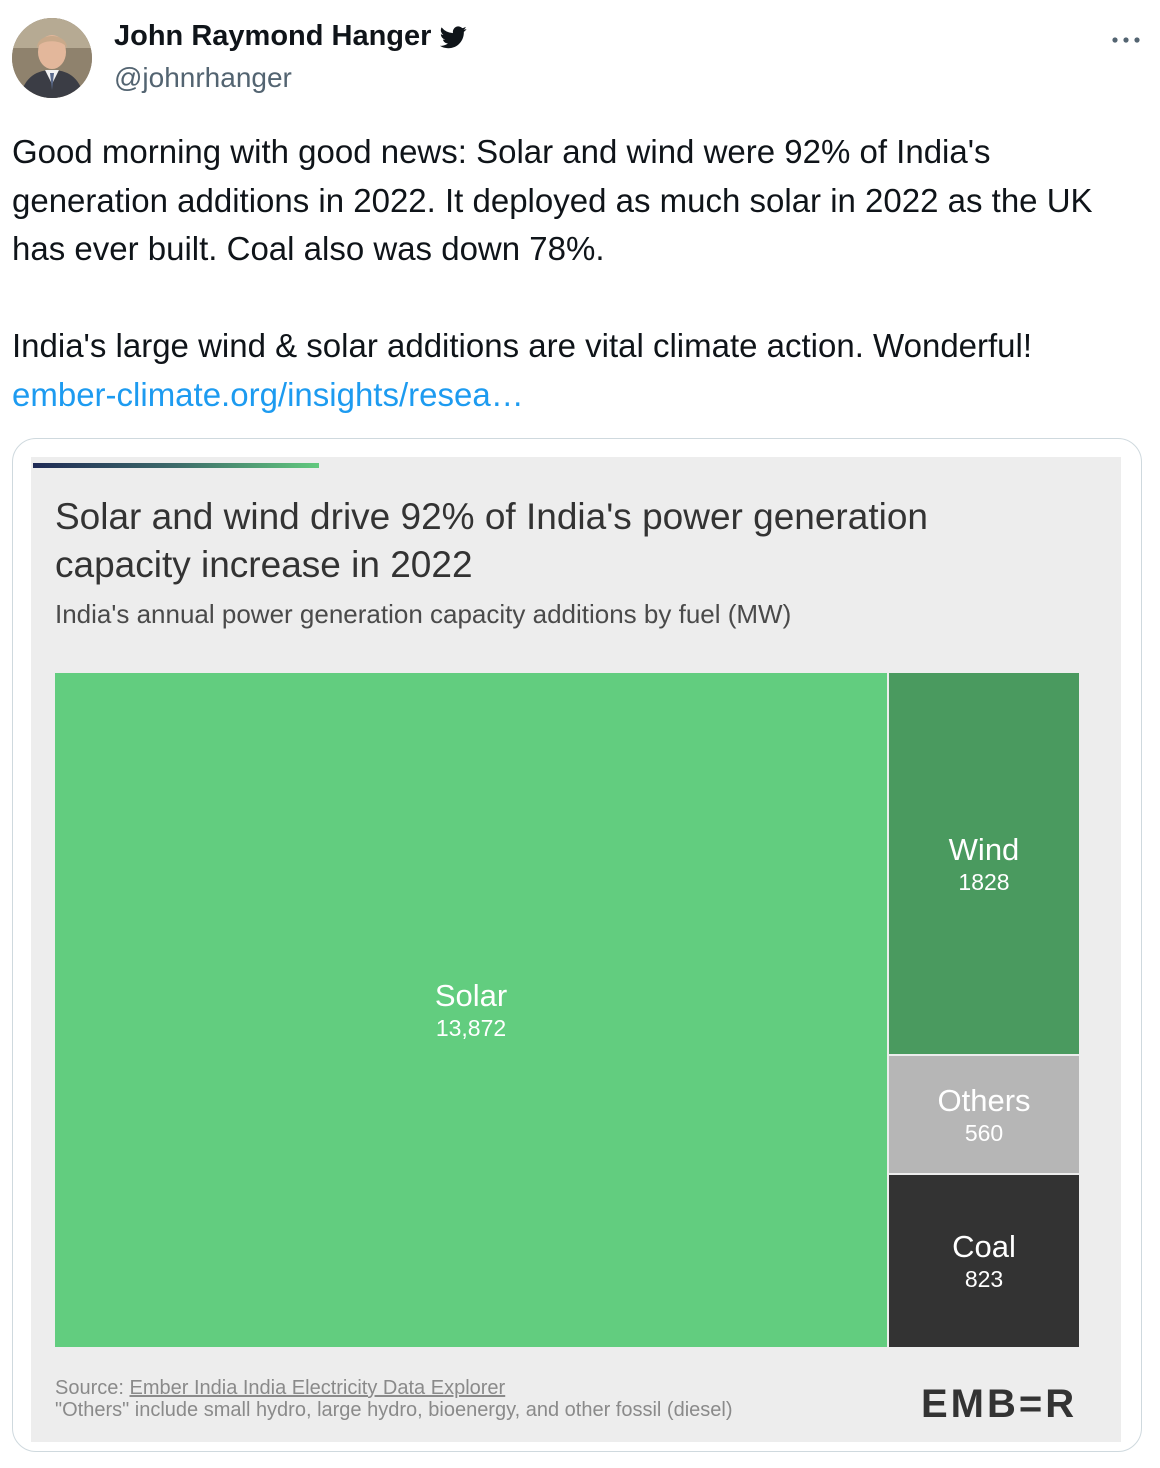 The height and width of the screenshot is (1468, 1160). Describe the element at coordinates (984, 1246) in the screenshot. I see `tile-label-coal: Coal` at that location.